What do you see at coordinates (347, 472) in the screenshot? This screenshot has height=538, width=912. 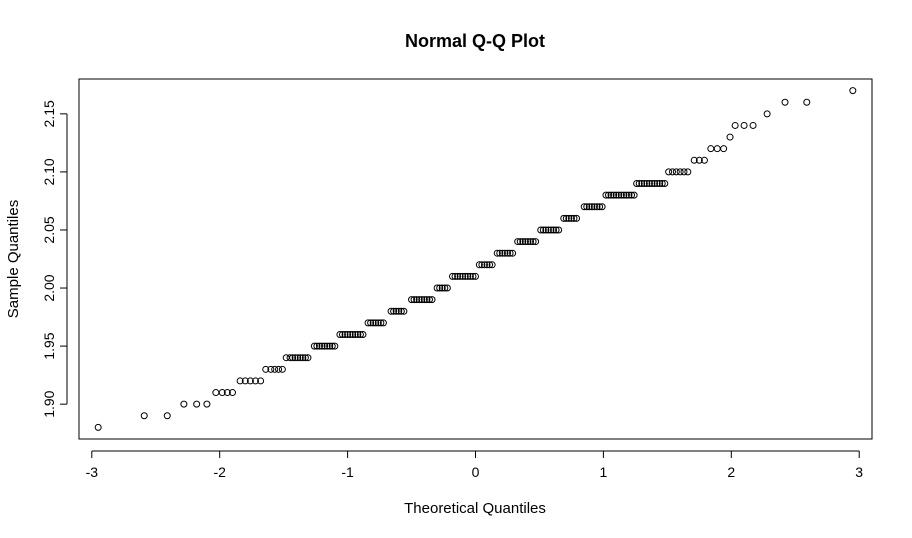 I see `x-tick-label: -1` at bounding box center [347, 472].